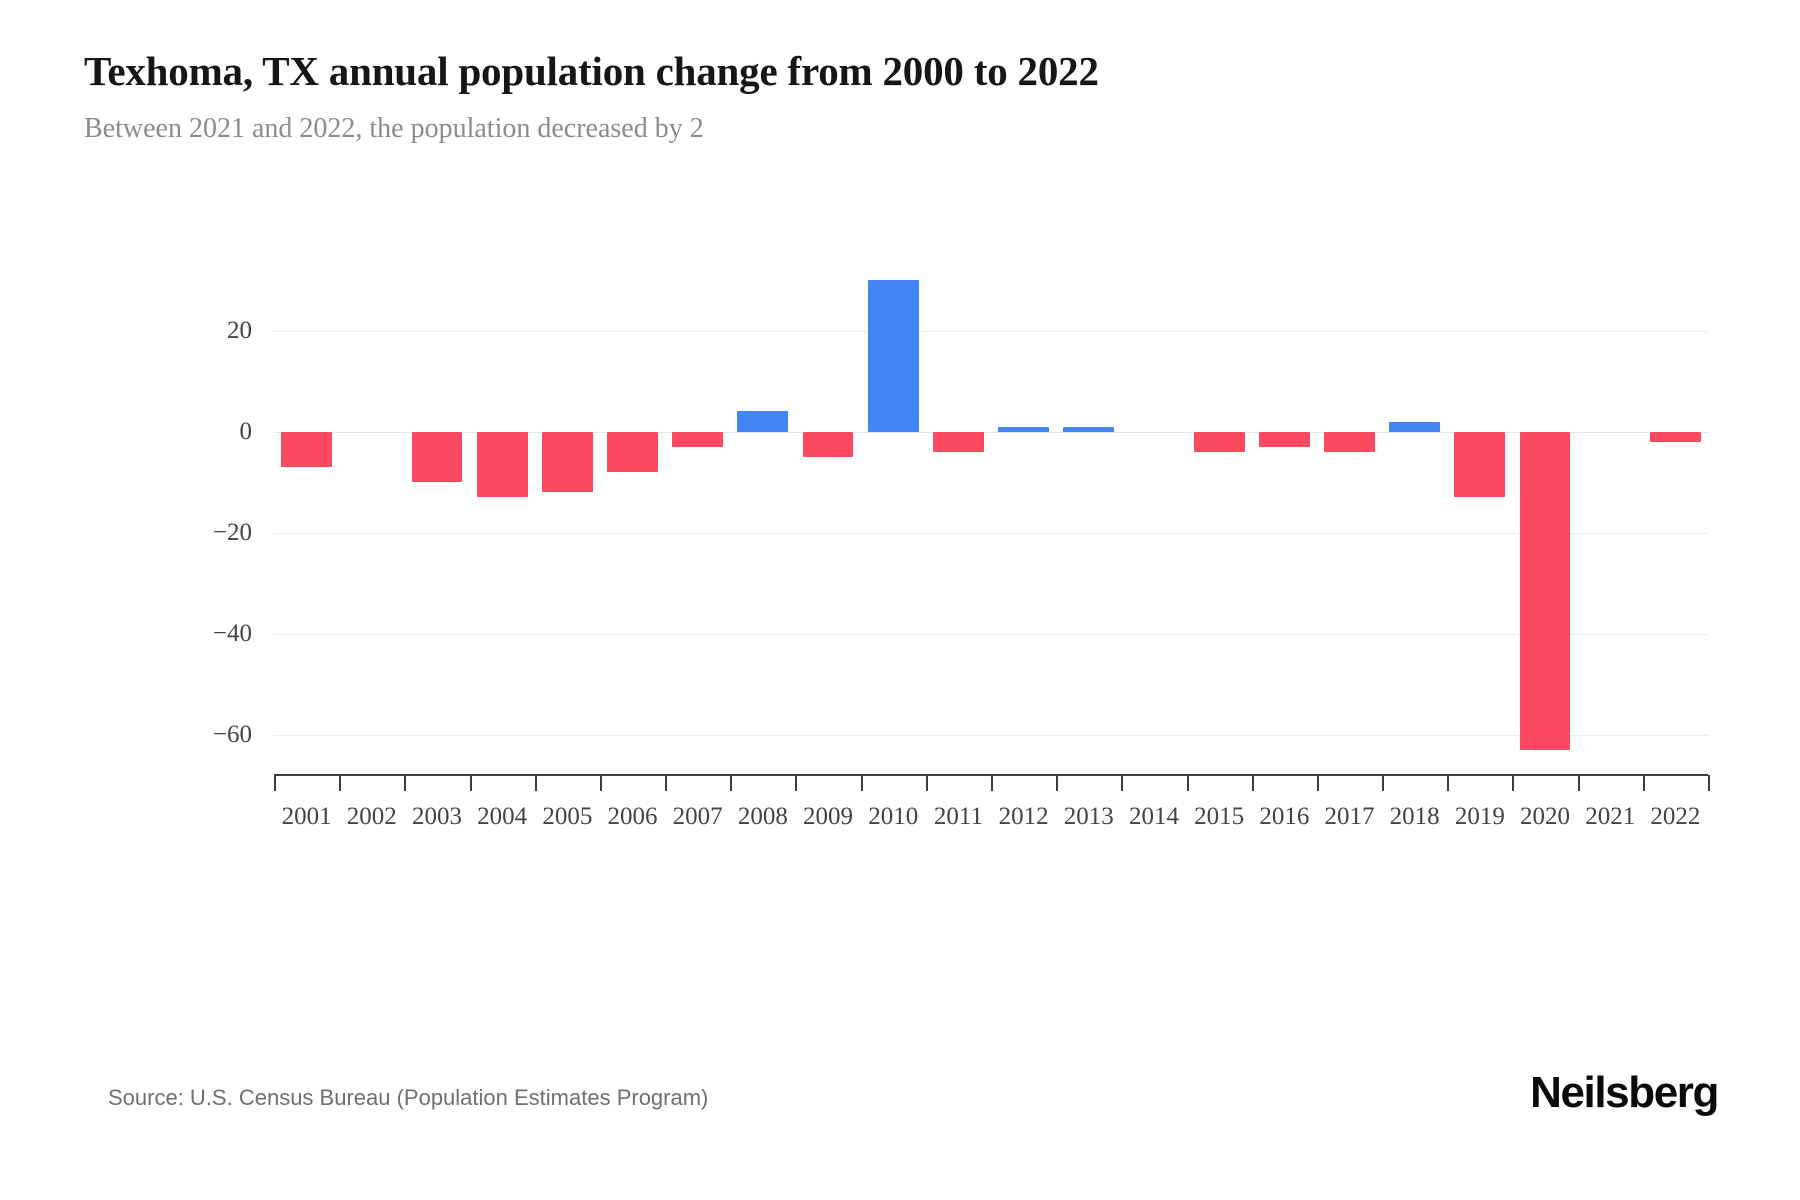 The image size is (1800, 1200). Describe the element at coordinates (600, 783) in the screenshot. I see `x-axis-tick-2006` at that location.